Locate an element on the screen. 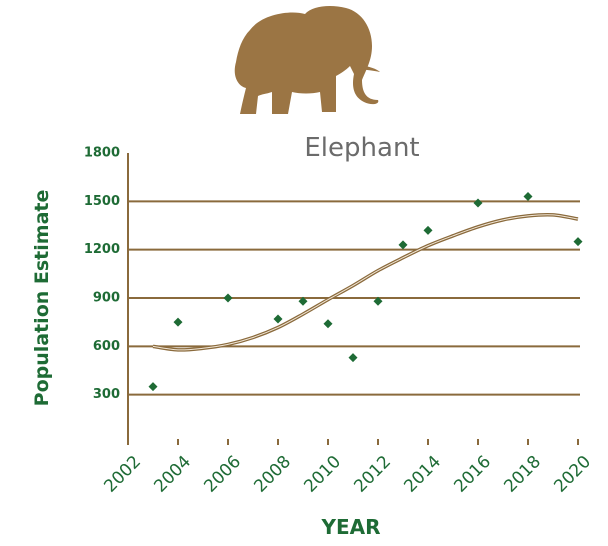 The height and width of the screenshot is (546, 608). x-tick-label: 2016 is located at coordinates (472, 474).